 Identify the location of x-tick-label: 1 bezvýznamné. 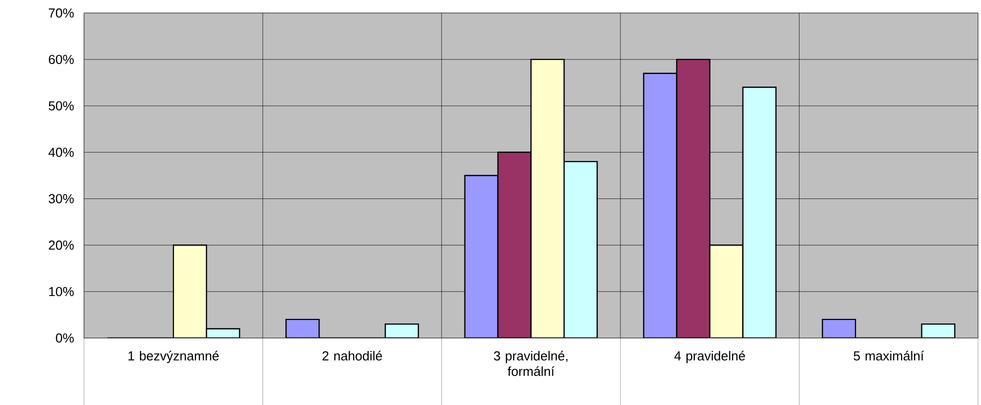
(173, 357).